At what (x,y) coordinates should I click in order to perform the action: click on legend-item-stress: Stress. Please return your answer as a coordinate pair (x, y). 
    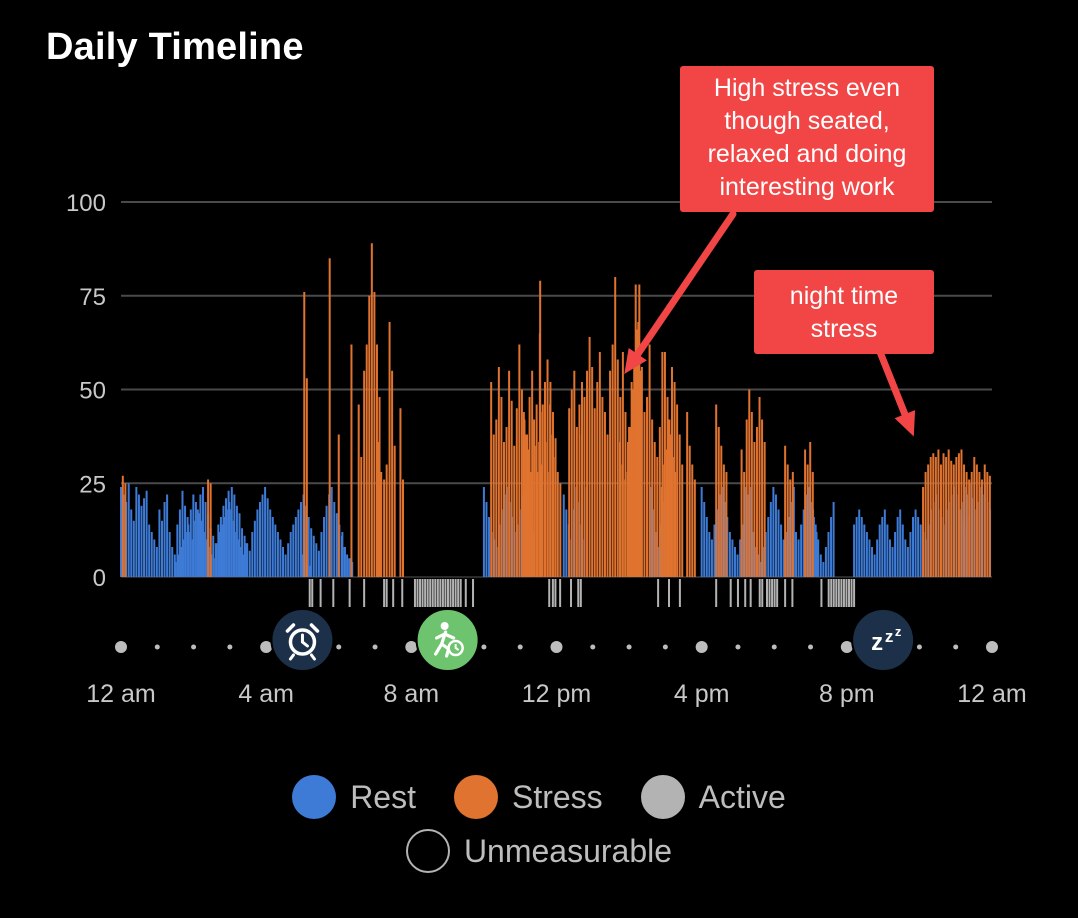
    Looking at the image, I should click on (528, 797).